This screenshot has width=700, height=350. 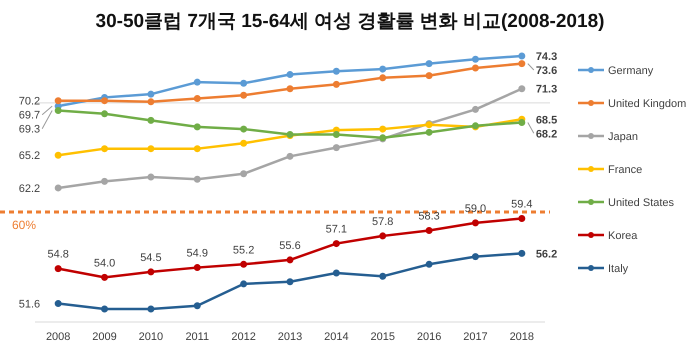 What do you see at coordinates (29, 304) in the screenshot?
I see `data-label: 51.6` at bounding box center [29, 304].